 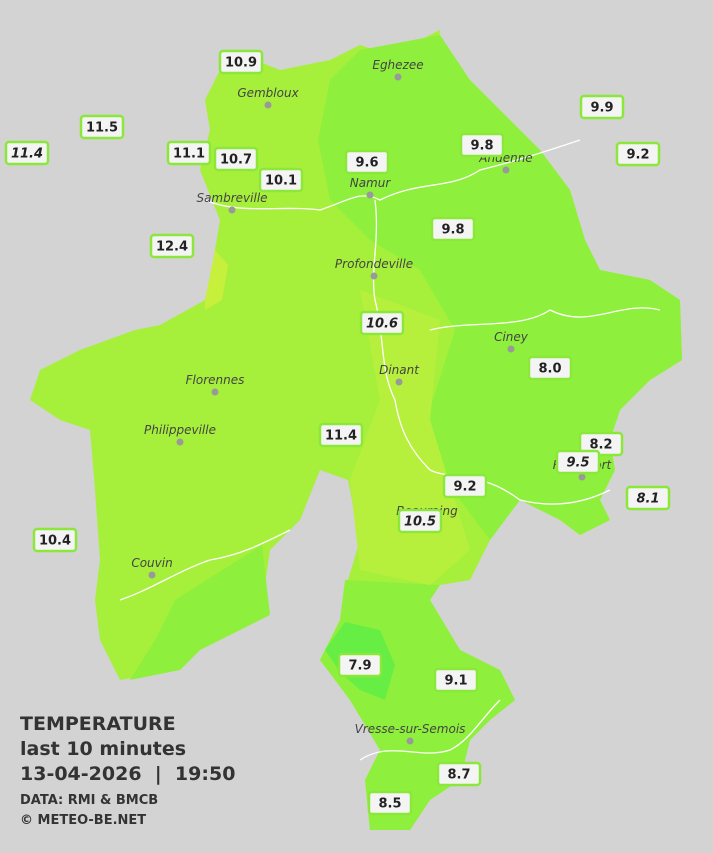 What do you see at coordinates (374, 264) in the screenshot?
I see `city-label: Profondeville` at bounding box center [374, 264].